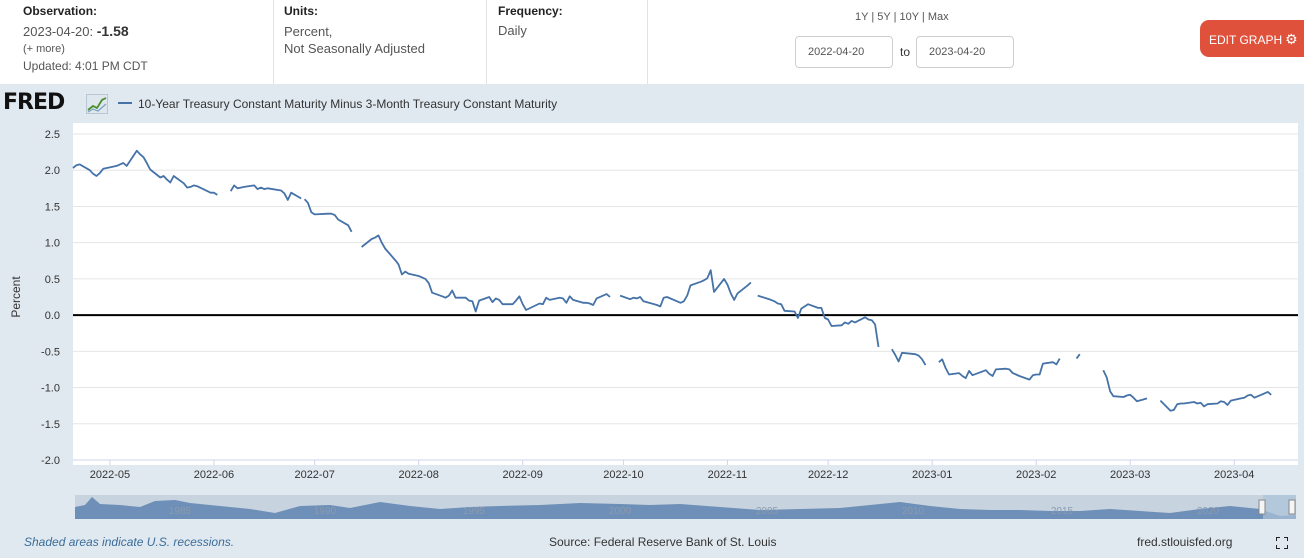  What do you see at coordinates (314, 475) in the screenshot?
I see `x-tick-label: 2022-07` at bounding box center [314, 475].